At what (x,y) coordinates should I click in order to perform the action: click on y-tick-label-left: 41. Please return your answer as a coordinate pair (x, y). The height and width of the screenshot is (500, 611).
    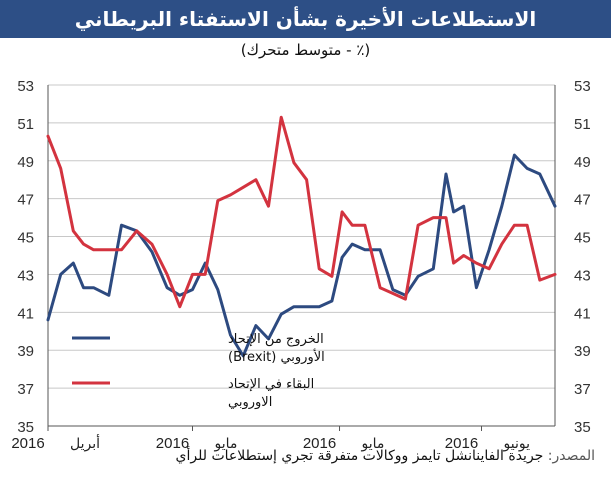
    Looking at the image, I should click on (25, 313).